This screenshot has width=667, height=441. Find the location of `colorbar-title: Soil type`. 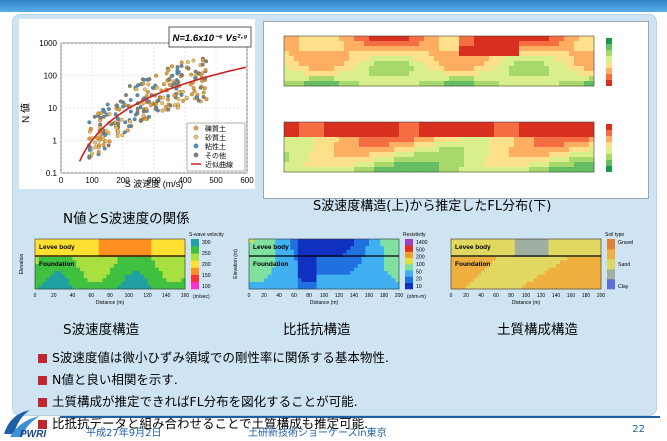

colorbar-title: Soil type is located at coordinates (614, 235).